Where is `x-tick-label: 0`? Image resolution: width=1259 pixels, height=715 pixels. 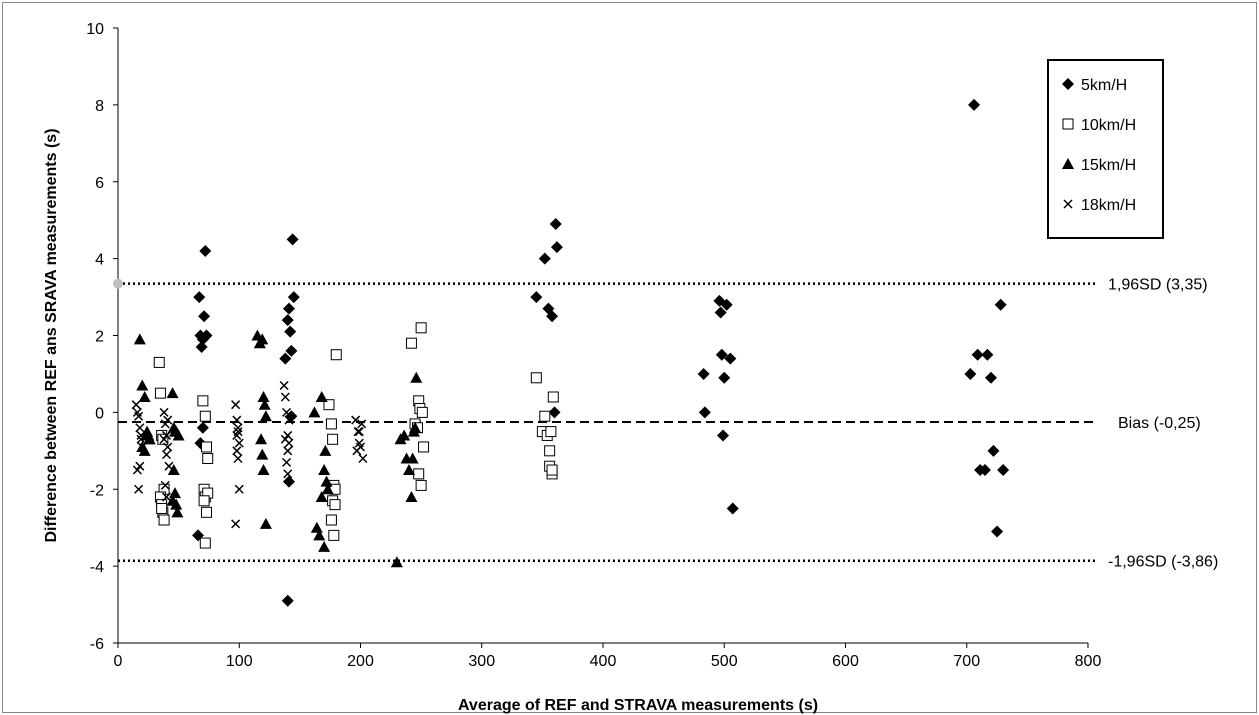 x-tick-label: 0 is located at coordinates (118, 661).